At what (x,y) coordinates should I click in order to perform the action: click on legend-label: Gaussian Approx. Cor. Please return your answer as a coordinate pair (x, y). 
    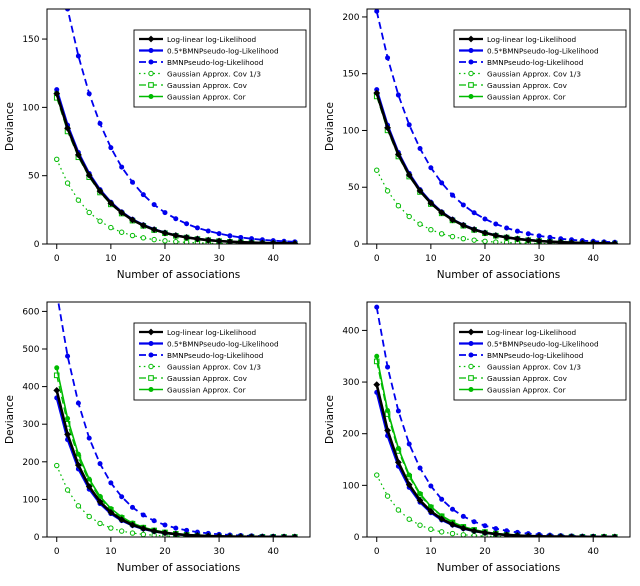
    Looking at the image, I should click on (526, 389).